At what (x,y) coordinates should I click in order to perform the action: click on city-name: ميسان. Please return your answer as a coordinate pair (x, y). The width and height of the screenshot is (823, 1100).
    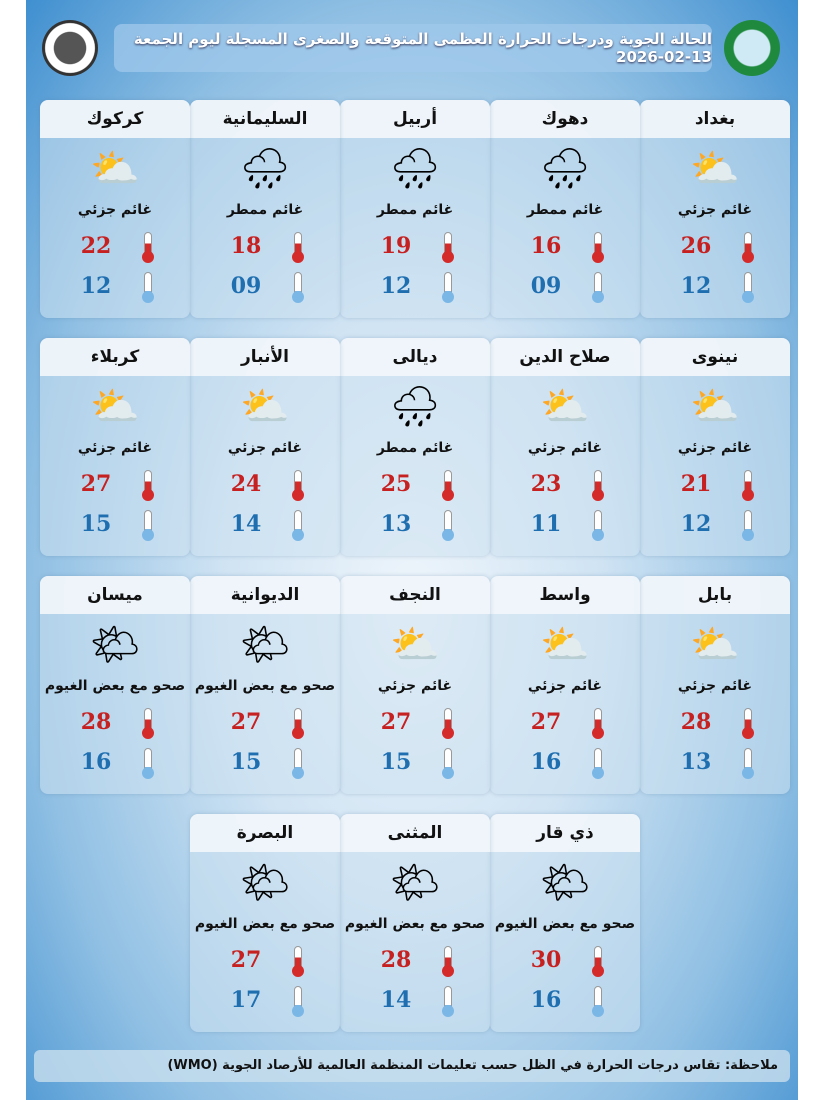
    Looking at the image, I should click on (115, 595).